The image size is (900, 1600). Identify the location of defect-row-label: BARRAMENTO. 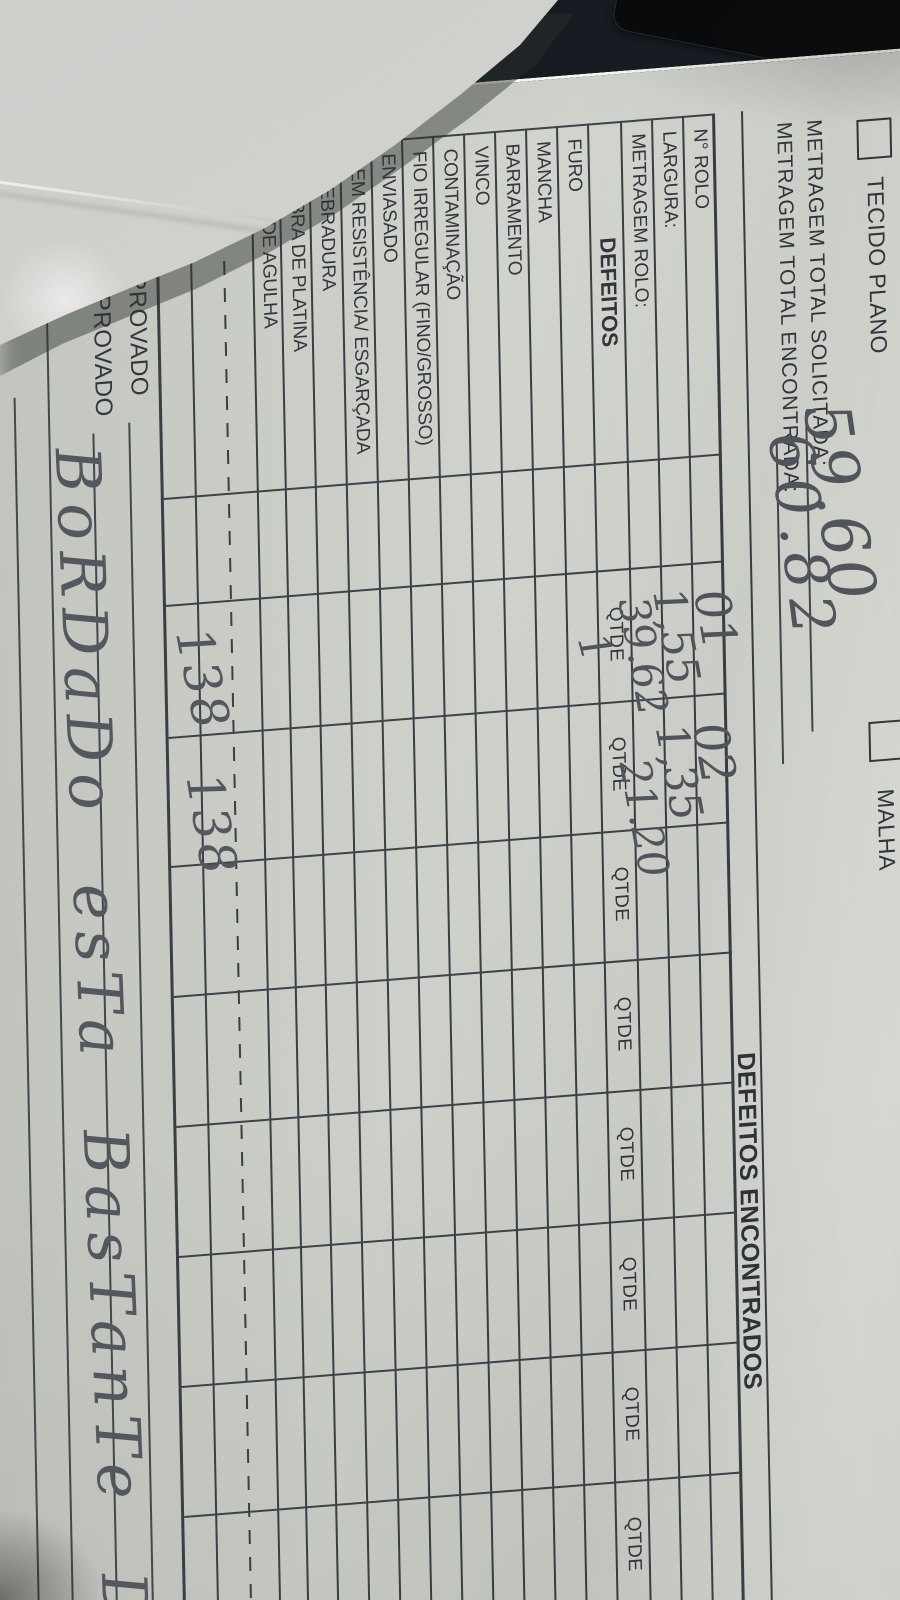
(513, 209).